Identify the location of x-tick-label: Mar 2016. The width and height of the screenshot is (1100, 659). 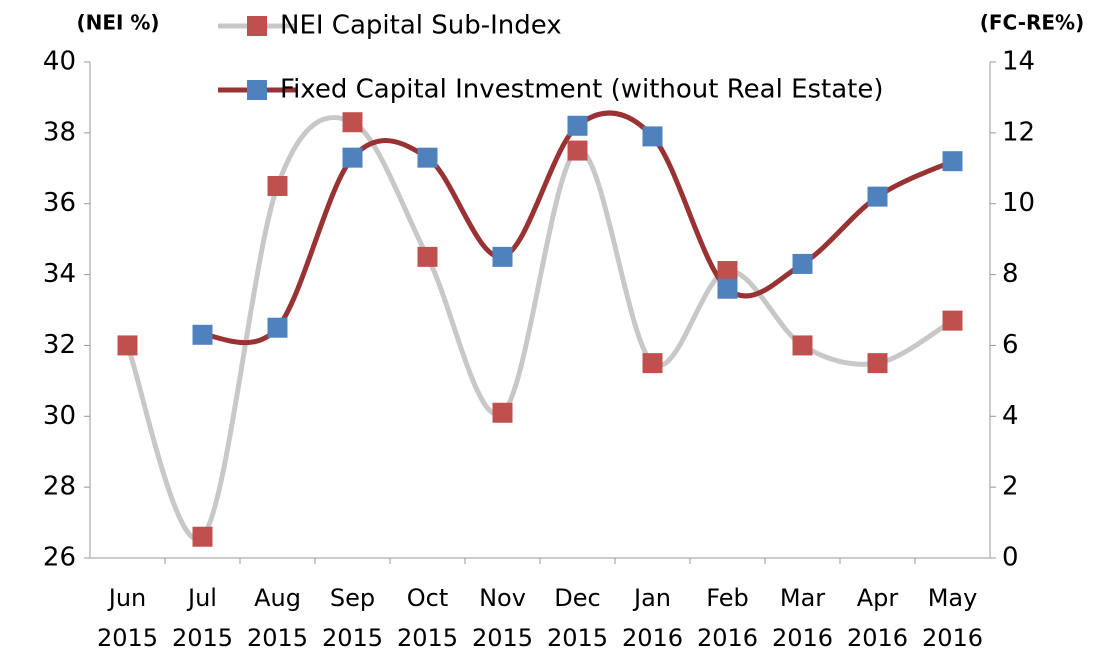
(802, 618).